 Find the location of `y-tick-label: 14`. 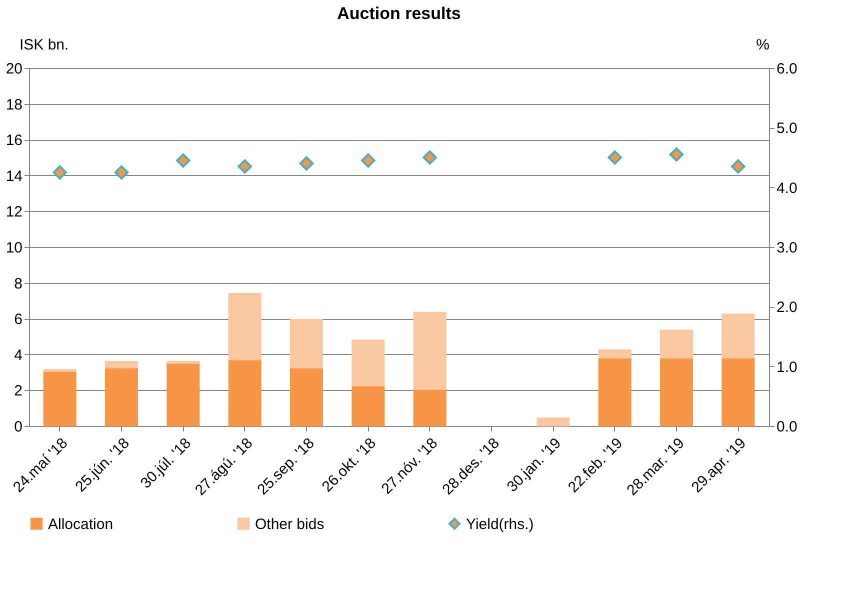

y-tick-label: 14 is located at coordinates (14, 176).